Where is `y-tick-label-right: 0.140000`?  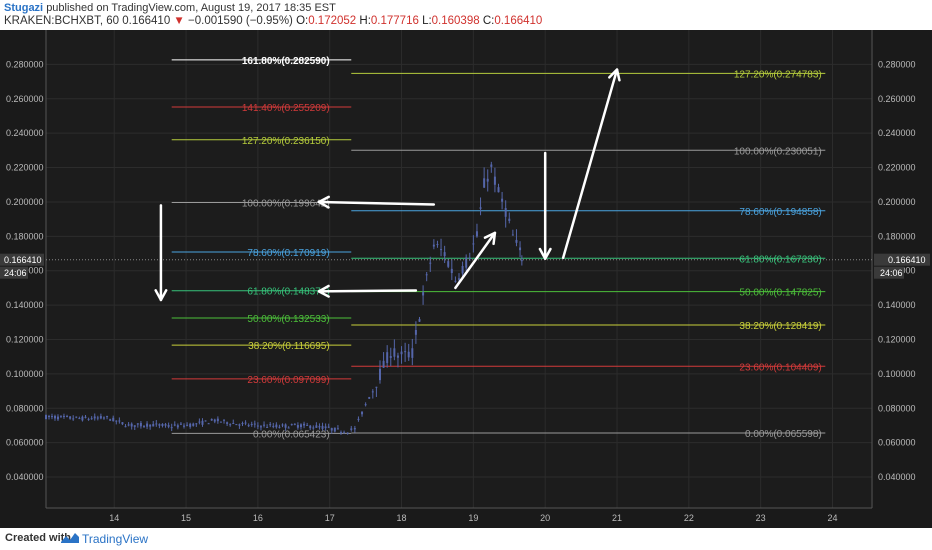
y-tick-label-right: 0.140000 is located at coordinates (897, 305).